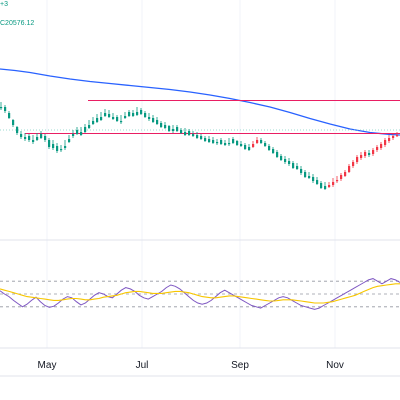  I want to click on x-tick-jul: Jul, so click(142, 365).